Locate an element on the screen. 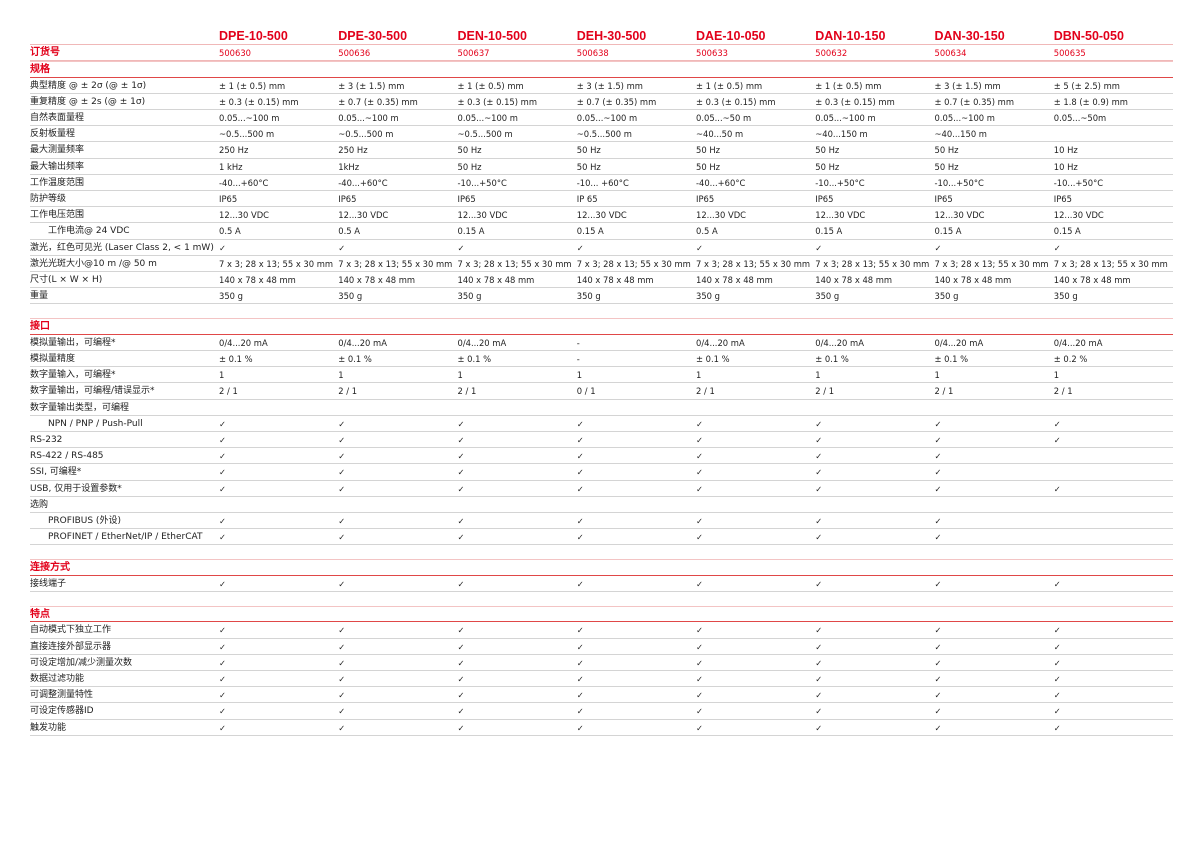 This screenshot has width=1201, height=849. cell-value: 0.15 A is located at coordinates (471, 231).